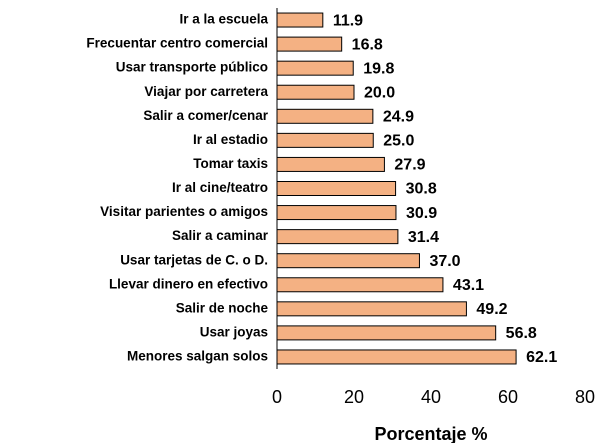  I want to click on y-tick-label: Ir al estadio, so click(230, 139).